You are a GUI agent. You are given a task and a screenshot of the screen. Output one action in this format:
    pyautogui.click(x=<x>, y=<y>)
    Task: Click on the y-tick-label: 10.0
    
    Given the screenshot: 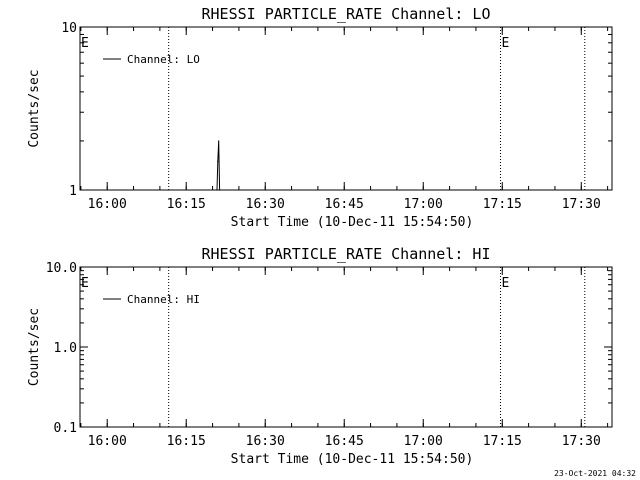 What is the action you would take?
    pyautogui.click(x=61, y=268)
    